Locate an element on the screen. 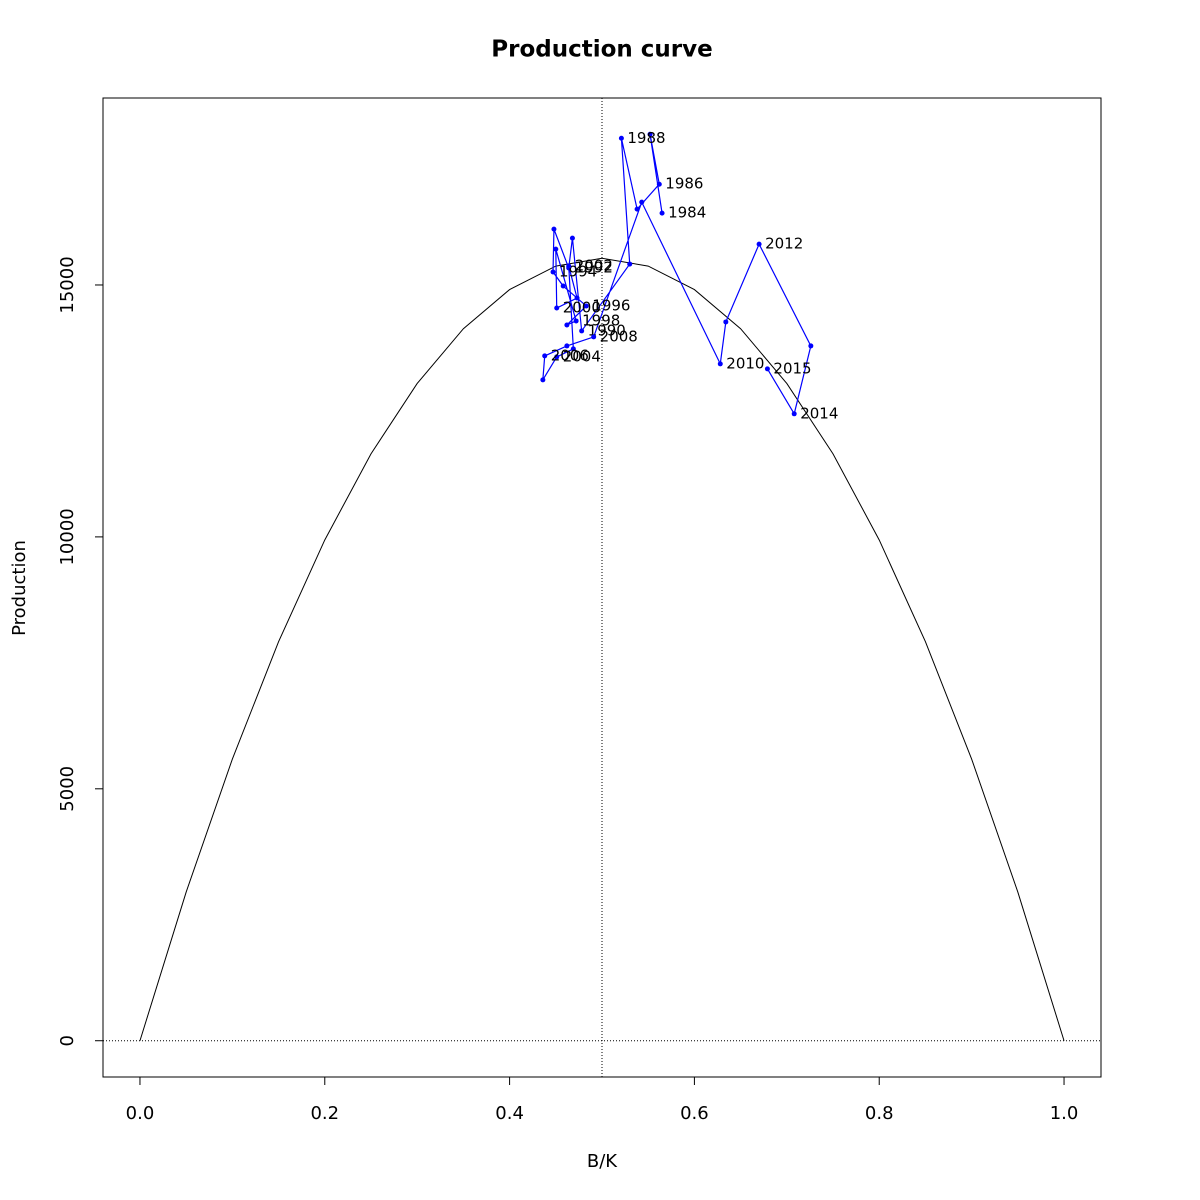  point-label: 2015 is located at coordinates (792, 368).